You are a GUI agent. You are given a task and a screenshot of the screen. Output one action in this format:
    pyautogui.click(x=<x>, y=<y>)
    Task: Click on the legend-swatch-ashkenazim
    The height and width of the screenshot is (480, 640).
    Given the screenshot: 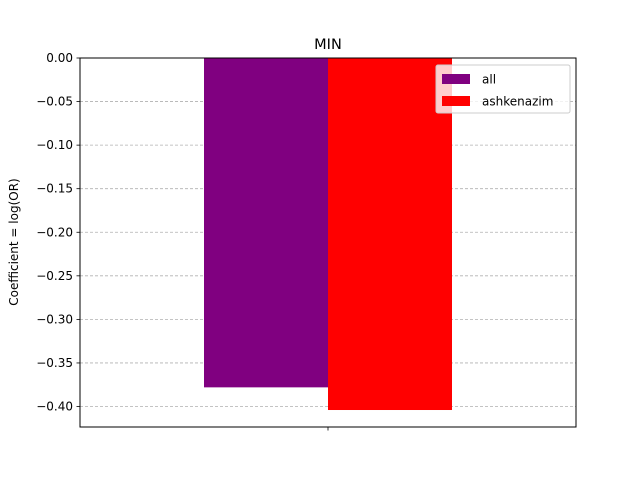 What is the action you would take?
    pyautogui.click(x=456, y=101)
    